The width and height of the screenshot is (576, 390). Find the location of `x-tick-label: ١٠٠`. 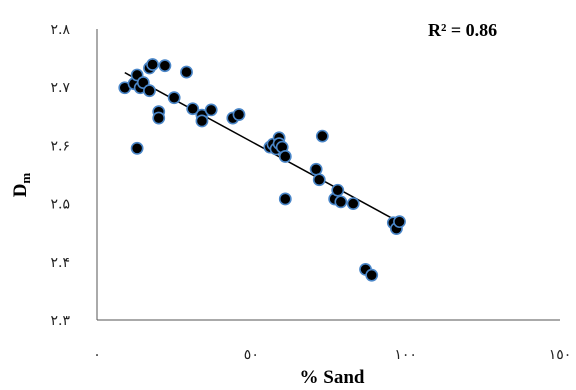

x-tick-label: ١٠٠ is located at coordinates (405, 355).